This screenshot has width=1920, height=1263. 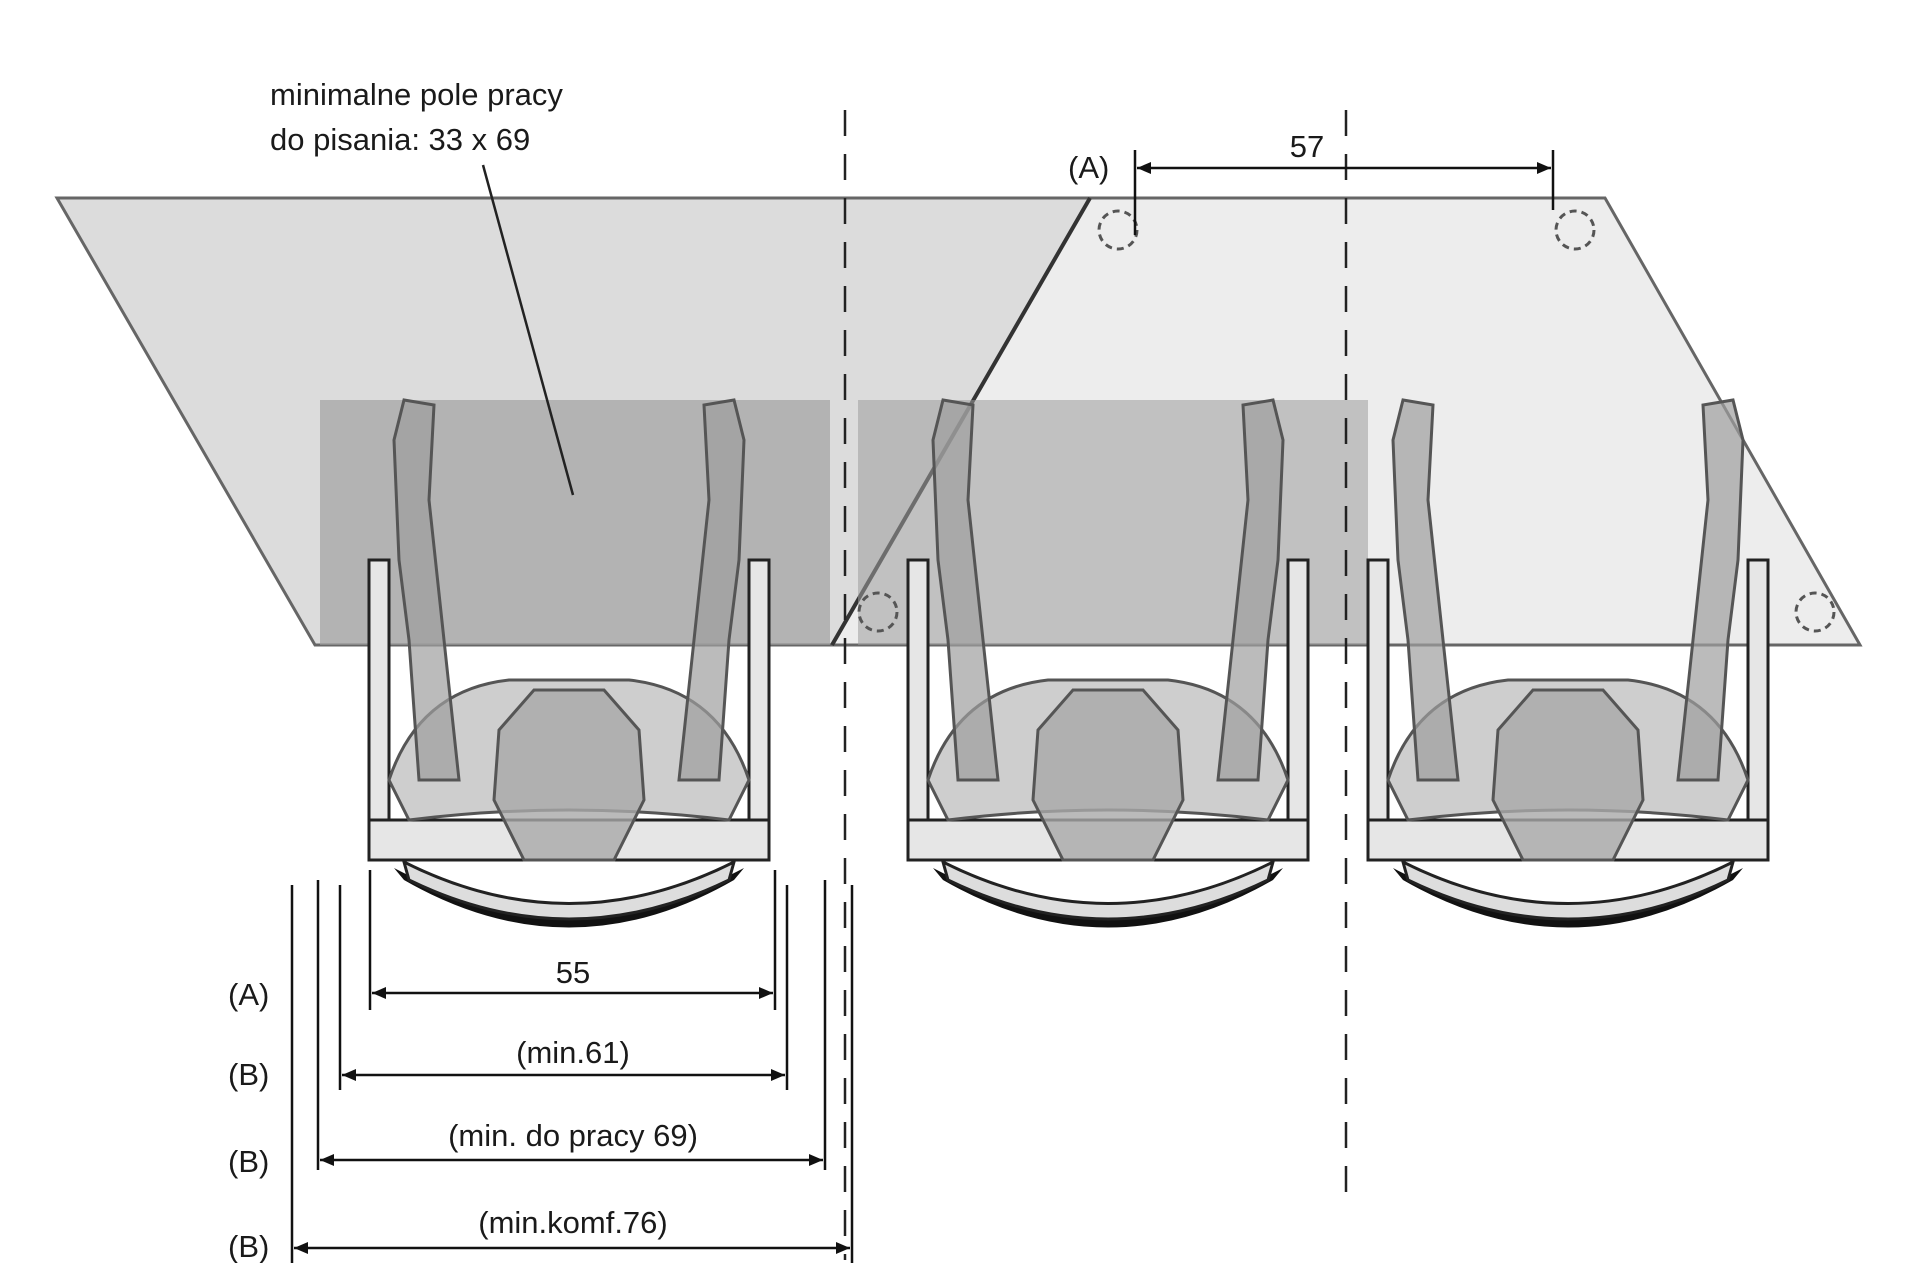 I want to click on dim-1-value: 55, so click(x=573, y=972).